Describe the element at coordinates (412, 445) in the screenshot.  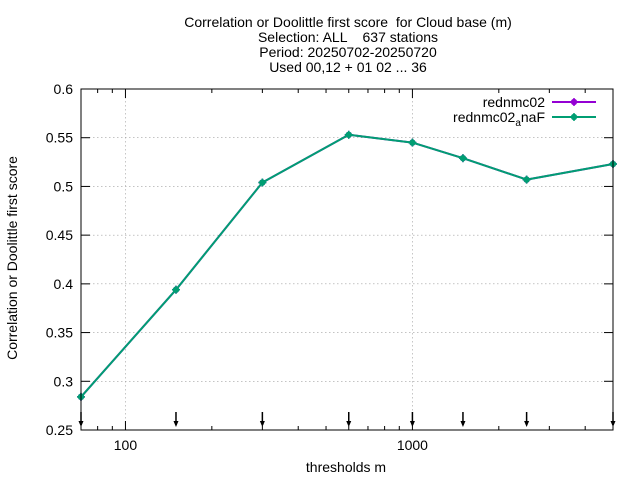
I see `x-tick-label: 1000` at that location.